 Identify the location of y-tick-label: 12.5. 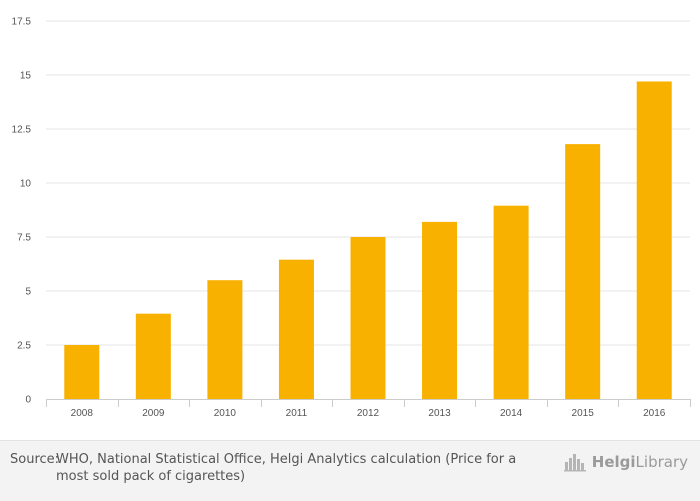
(22, 130).